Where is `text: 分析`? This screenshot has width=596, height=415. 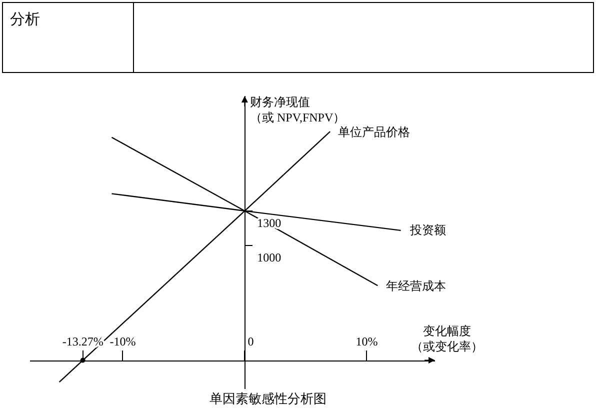 text: 分析 is located at coordinates (25, 19).